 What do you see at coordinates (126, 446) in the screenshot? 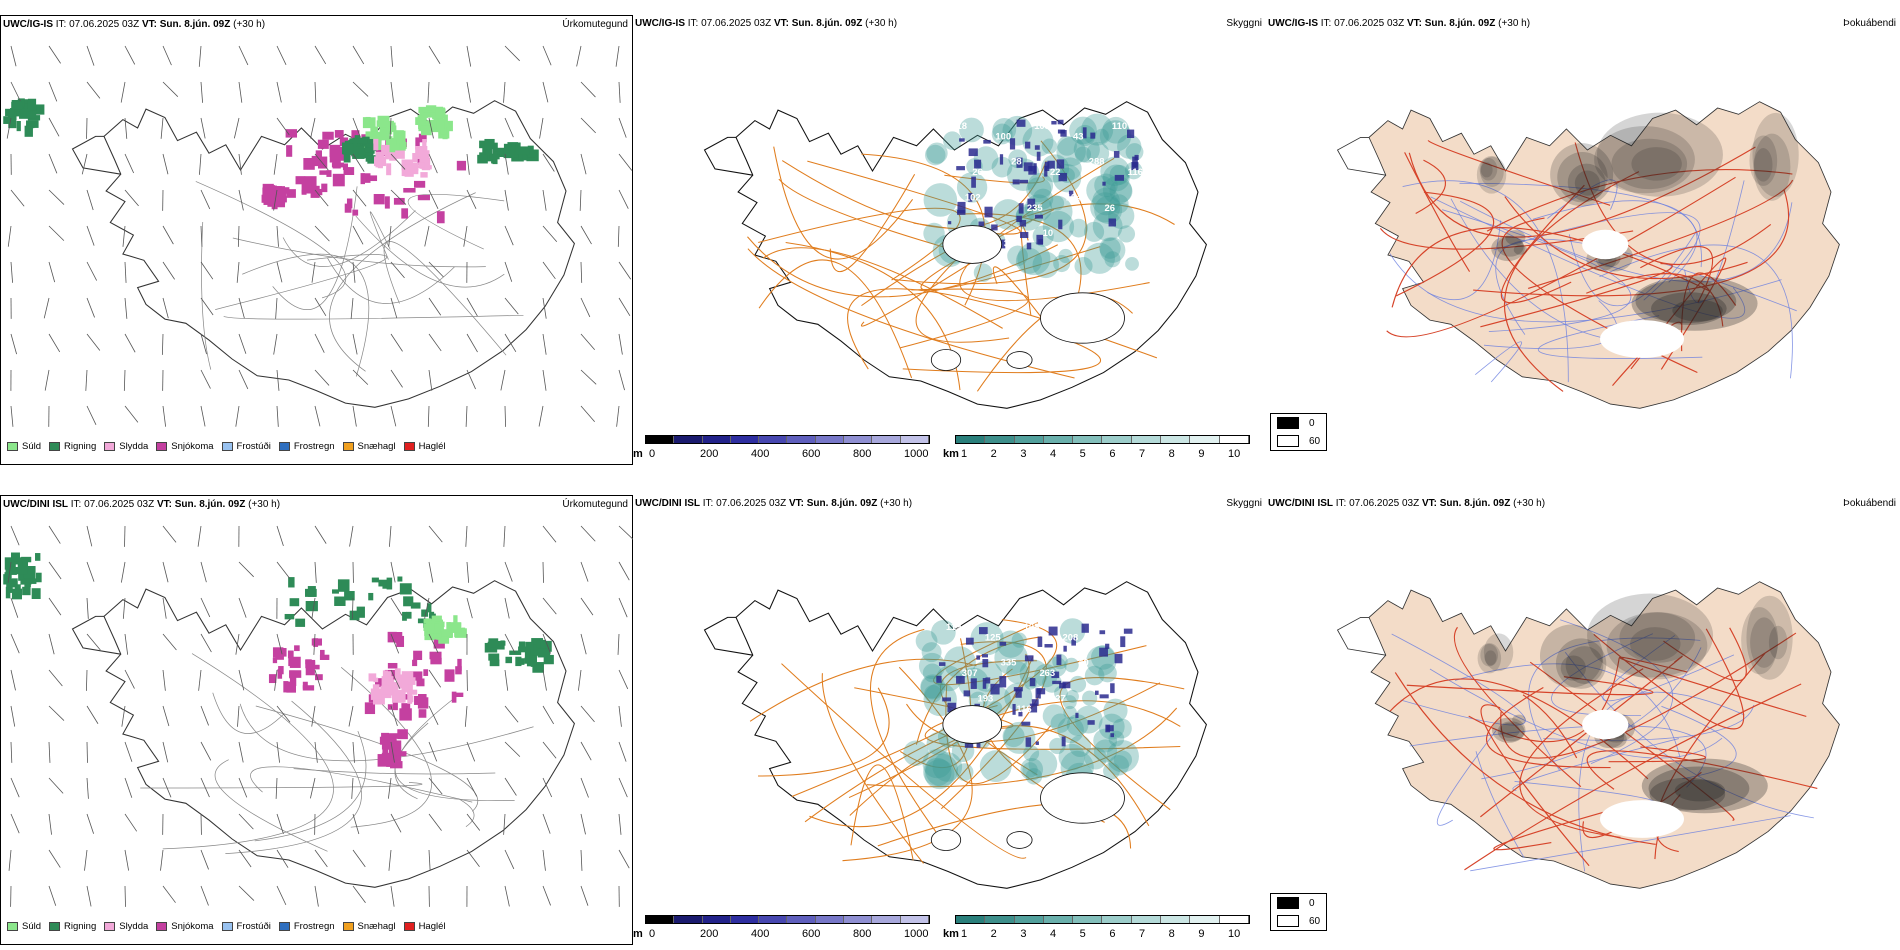
I see `legend-item: Slydda` at bounding box center [126, 446].